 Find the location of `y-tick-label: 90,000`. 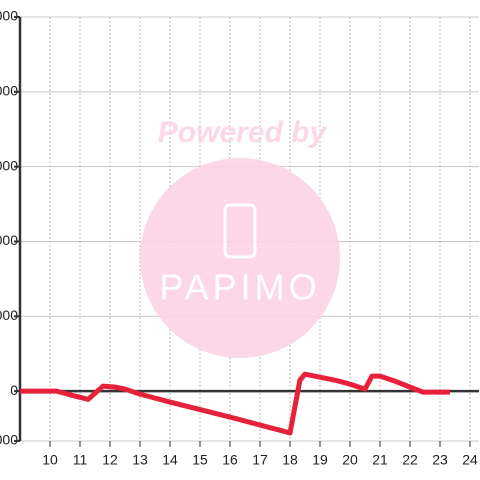

y-tick-label: 90,000 is located at coordinates (9, 165).